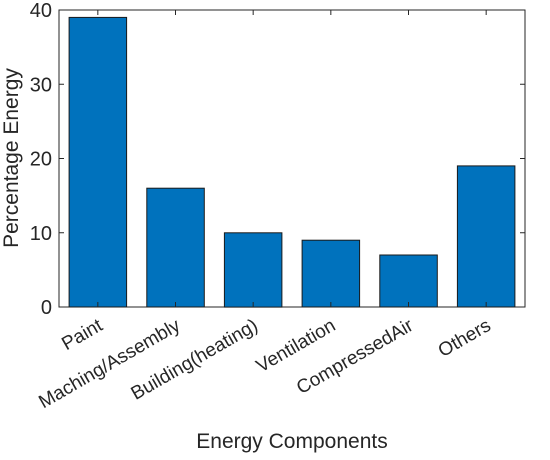 The width and height of the screenshot is (550, 460). What do you see at coordinates (41, 11) in the screenshot?
I see `y-tick-label-4: 40` at bounding box center [41, 11].